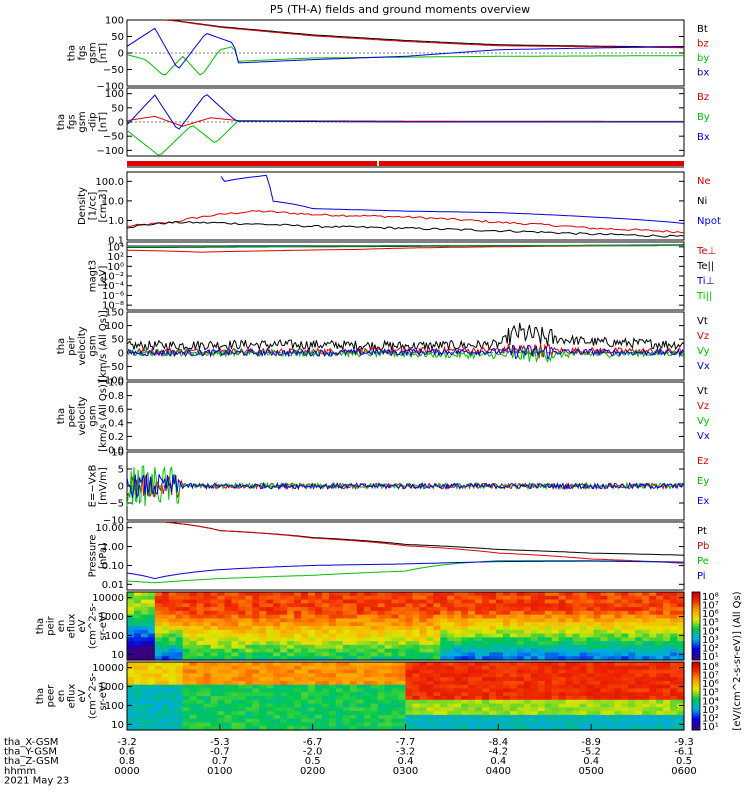 The width and height of the screenshot is (750, 800). Describe the element at coordinates (710, 667) in the screenshot. I see `colorbar-tick-label: 10⁸` at that location.